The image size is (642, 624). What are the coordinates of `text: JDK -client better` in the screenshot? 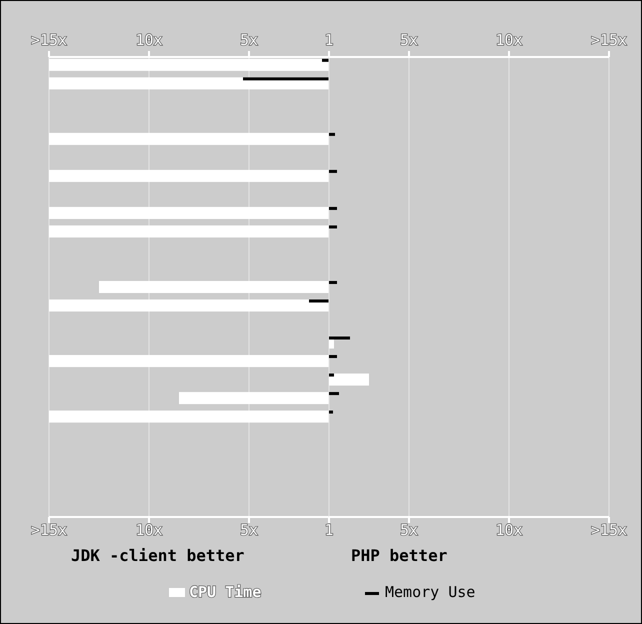 It's located at (157, 555).